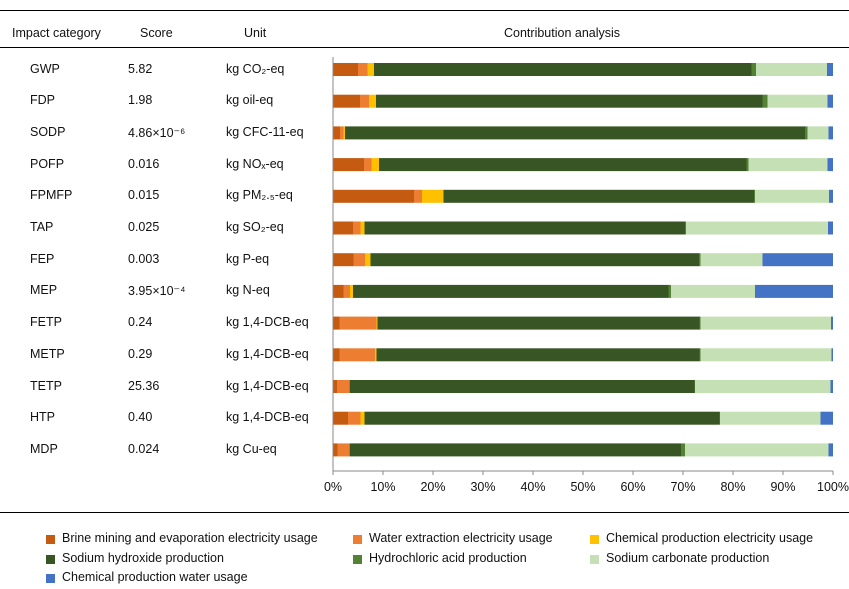 The image size is (849, 589). Describe the element at coordinates (710, 538) in the screenshot. I see `legend-label: Chemical production electricity usage` at that location.